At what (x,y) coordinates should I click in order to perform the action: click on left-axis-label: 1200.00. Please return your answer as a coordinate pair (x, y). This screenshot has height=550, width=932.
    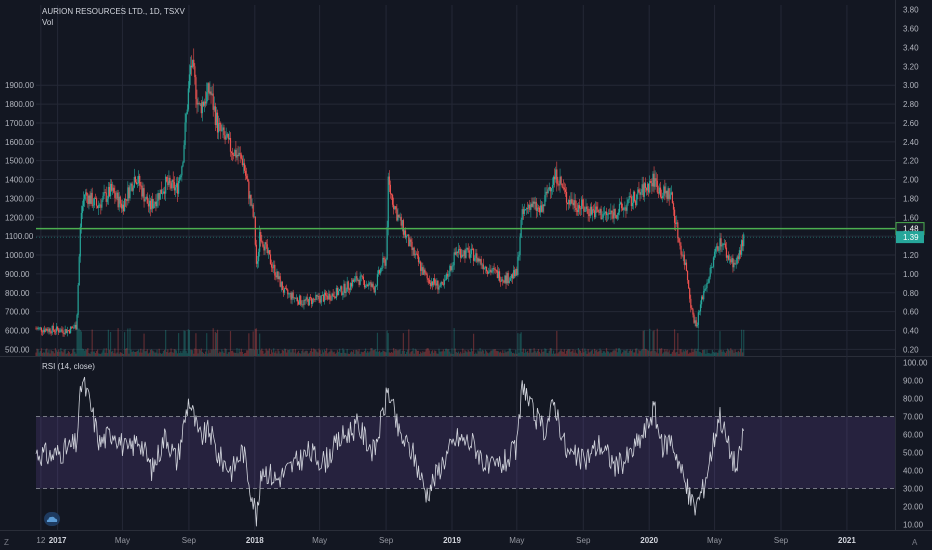
    Looking at the image, I should click on (19, 217).